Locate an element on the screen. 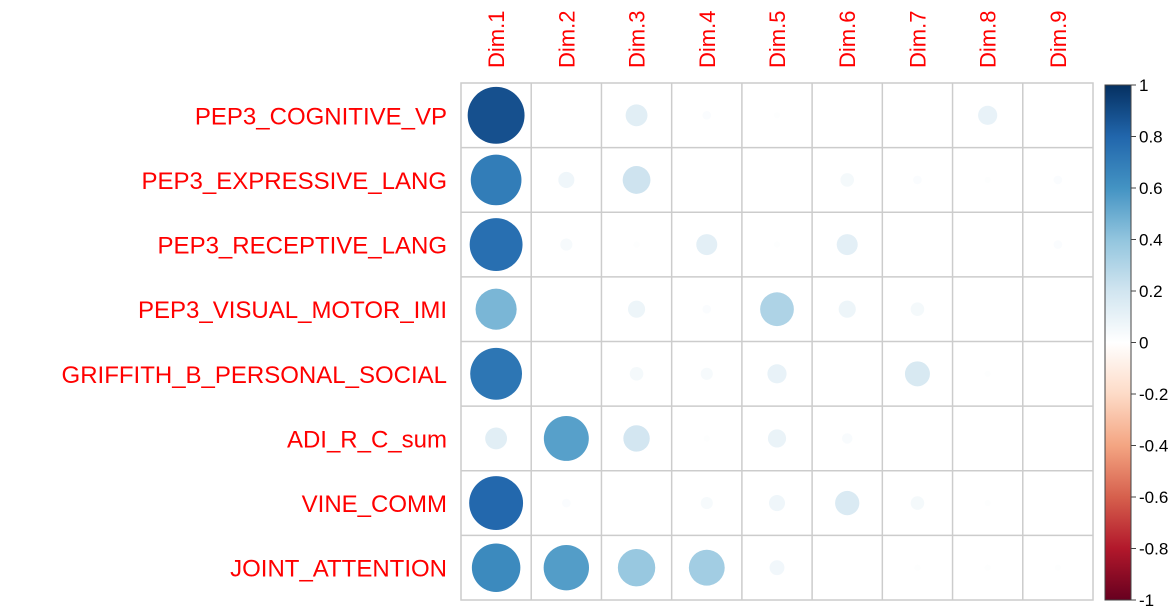  column-label: Dim.5 is located at coordinates (777, 39).